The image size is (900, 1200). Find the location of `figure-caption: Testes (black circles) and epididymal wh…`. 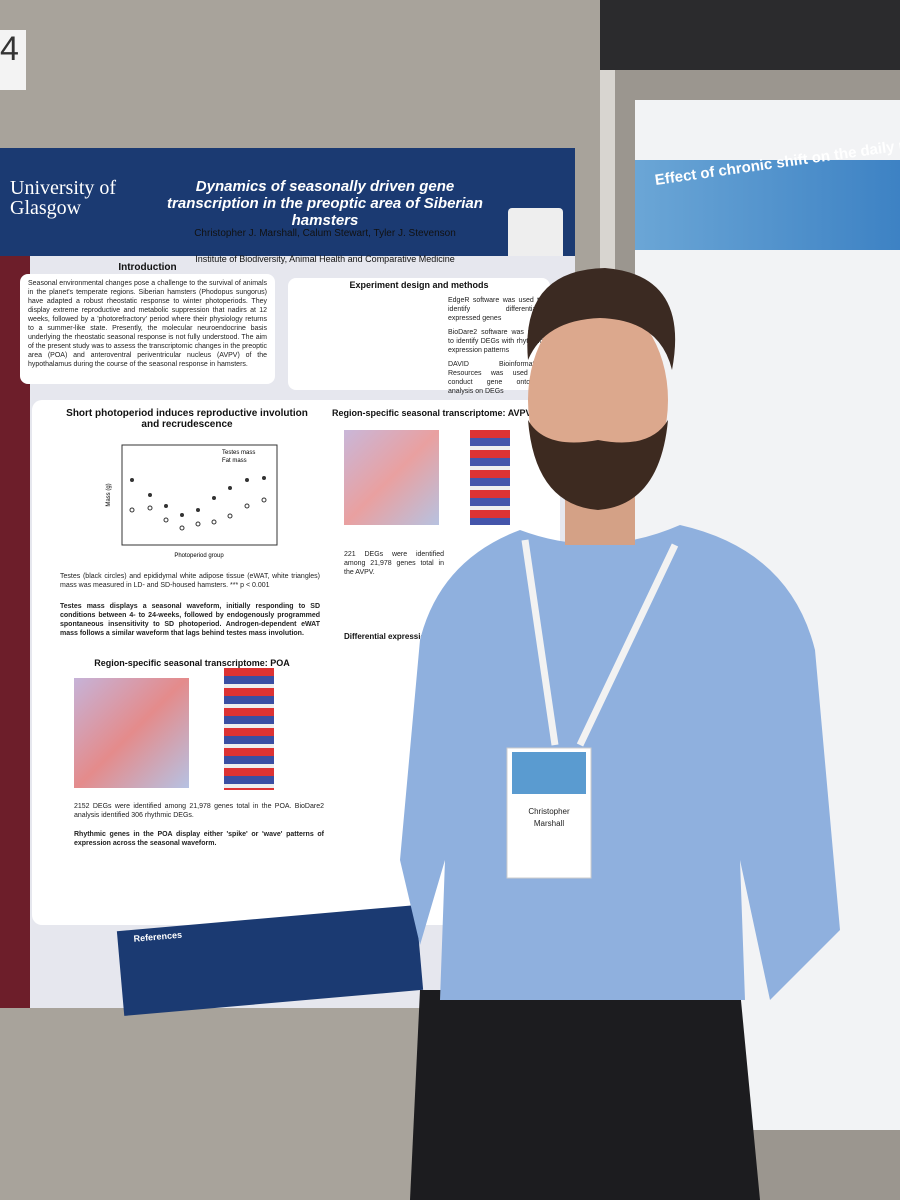

figure-caption: Testes (black circles) and epididymal wh… is located at coordinates (190, 581).